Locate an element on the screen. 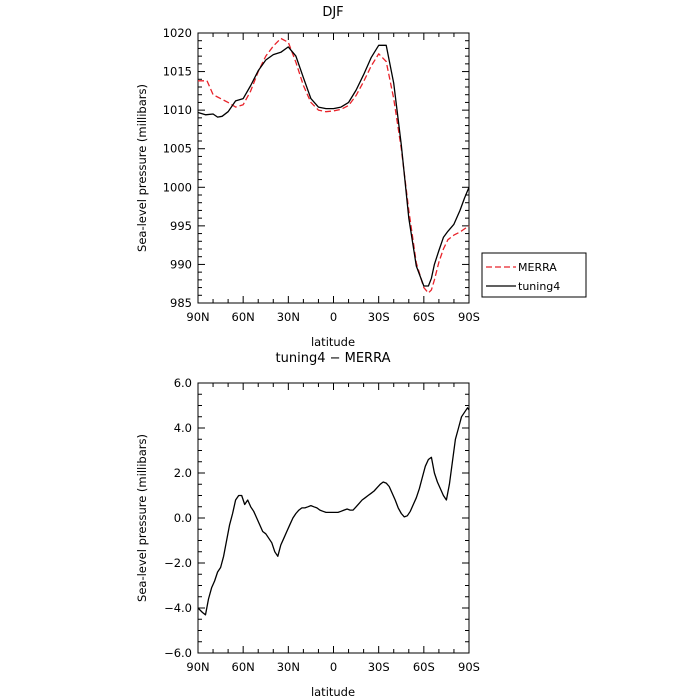 The image size is (700, 700). bottom-y-tick-label: 0.0 is located at coordinates (183, 518).